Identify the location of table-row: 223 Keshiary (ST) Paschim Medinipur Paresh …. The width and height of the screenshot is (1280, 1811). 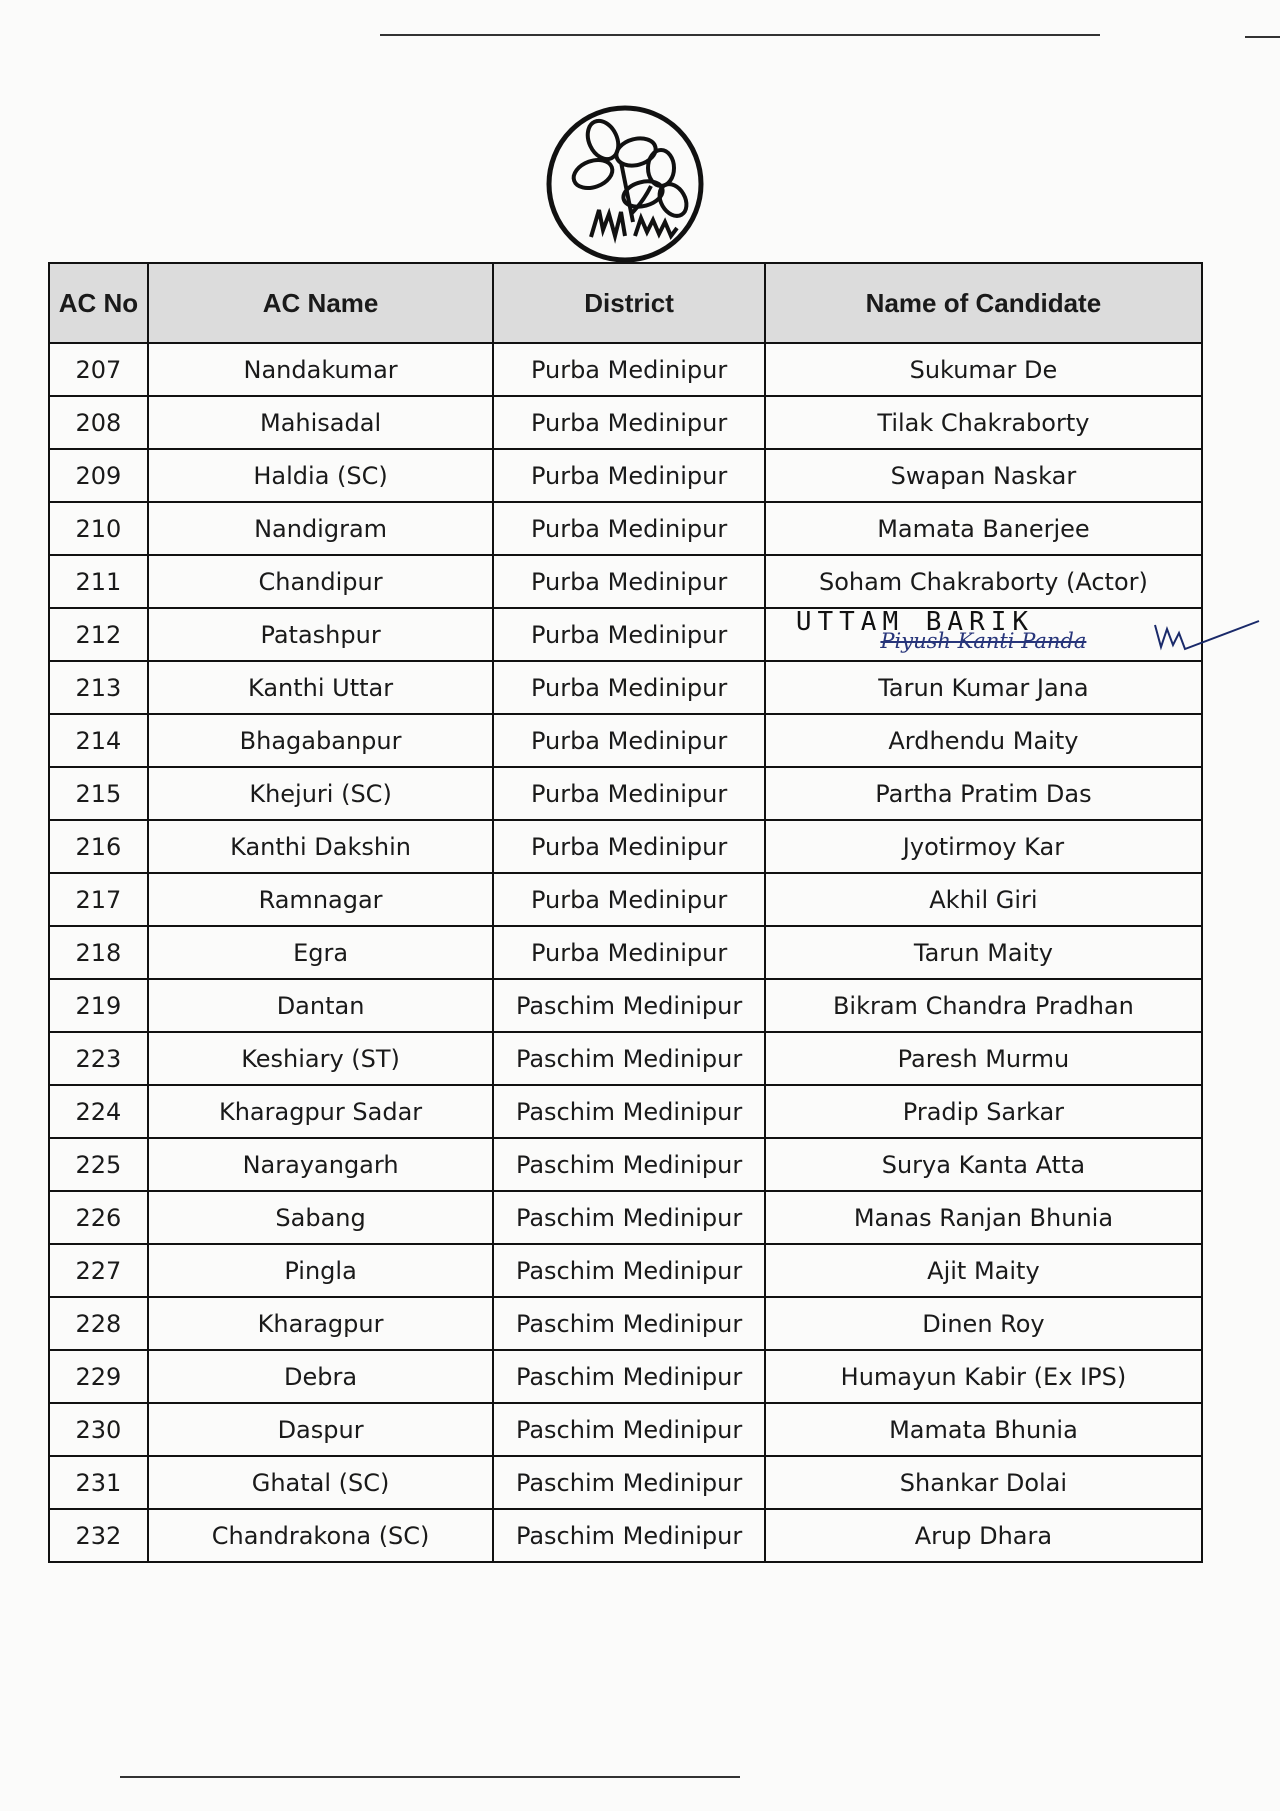
(626, 1058).